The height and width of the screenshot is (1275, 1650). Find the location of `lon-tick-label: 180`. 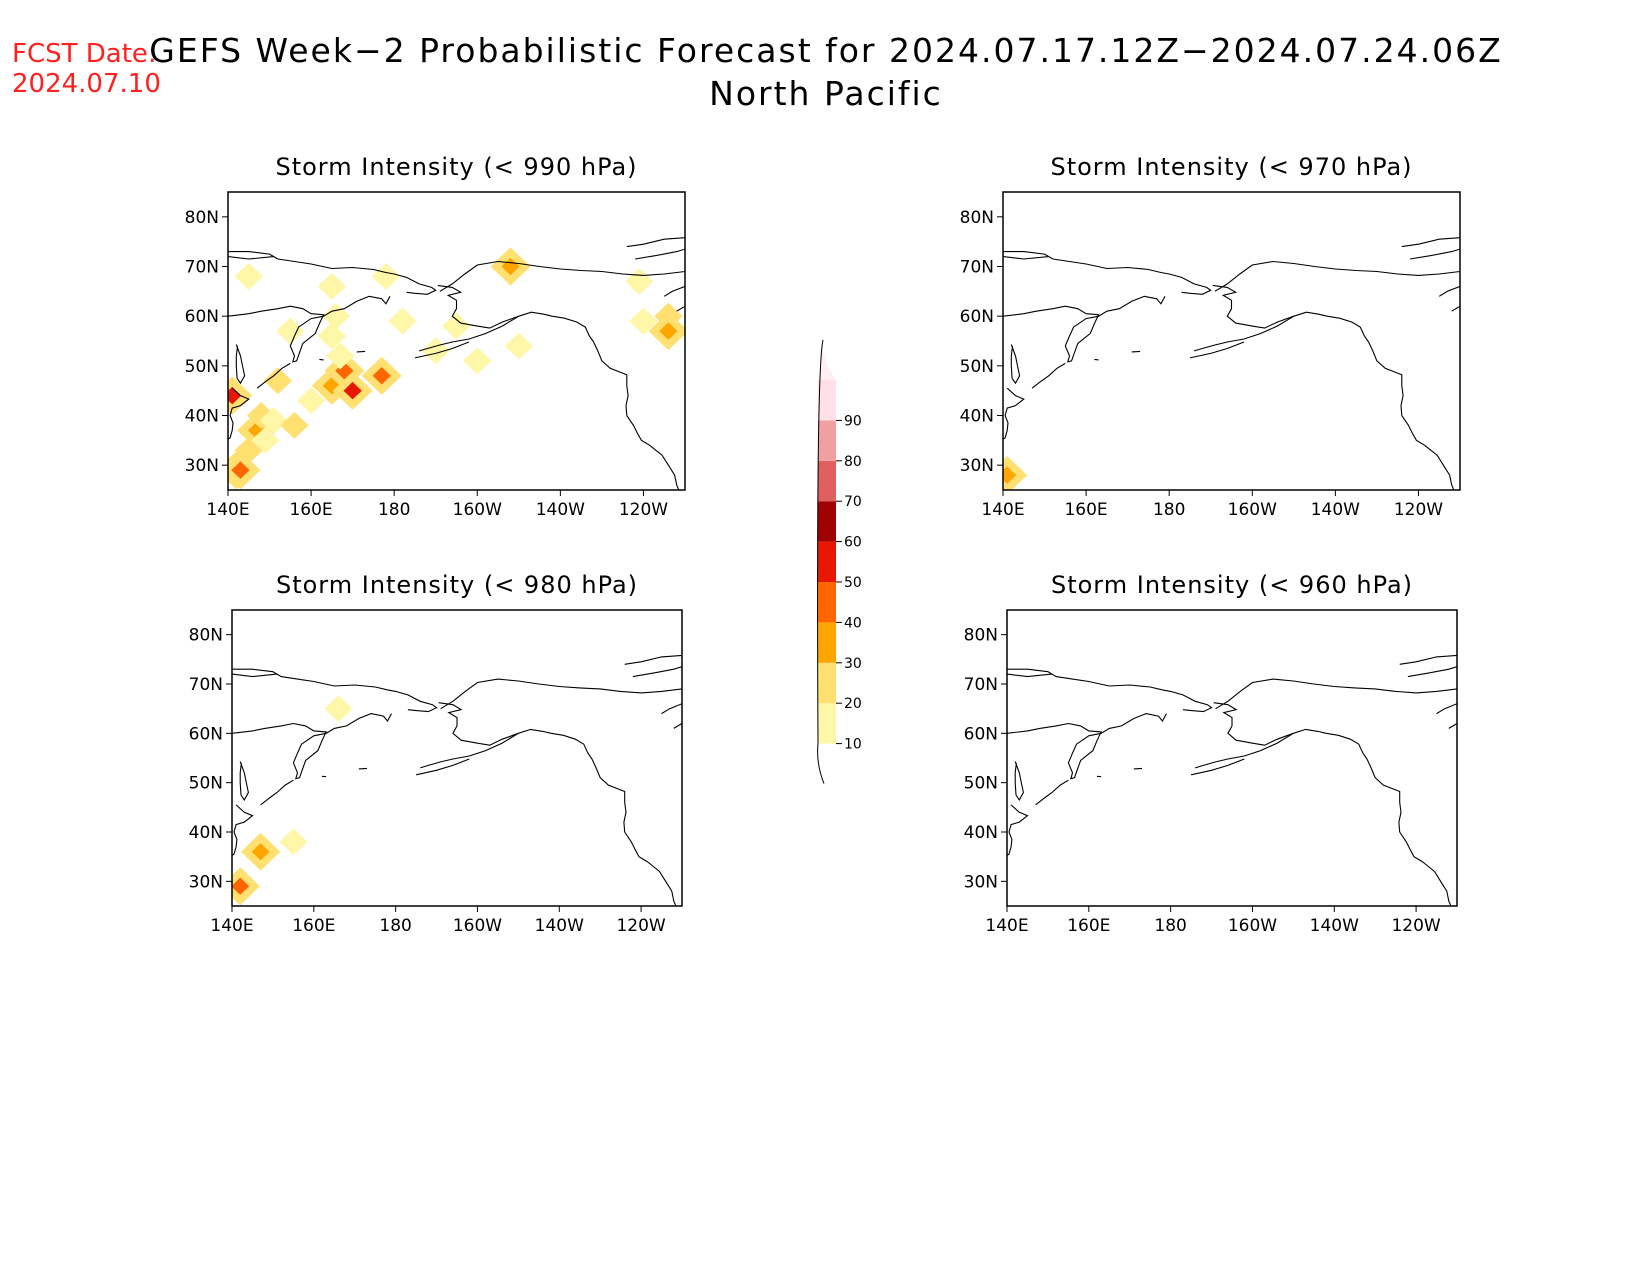

lon-tick-label: 180 is located at coordinates (395, 926).